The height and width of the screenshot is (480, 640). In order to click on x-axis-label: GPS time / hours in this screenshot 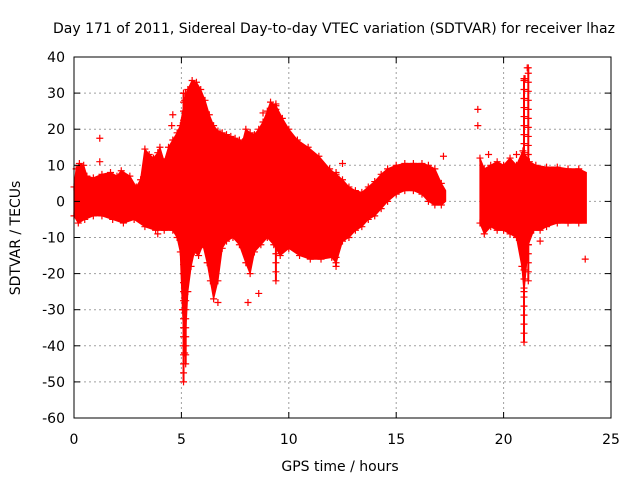, I will do `click(339, 467)`.